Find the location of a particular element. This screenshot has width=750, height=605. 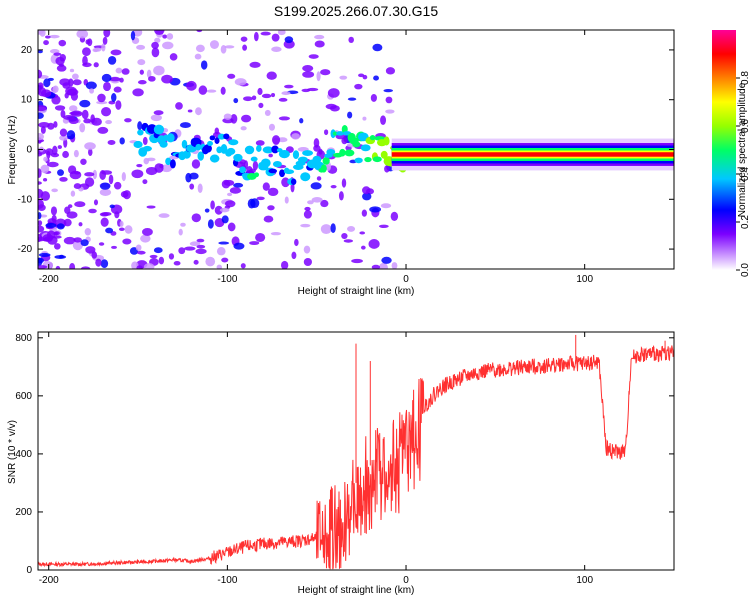

snr-y-tick-label: 800 is located at coordinates (23, 338).